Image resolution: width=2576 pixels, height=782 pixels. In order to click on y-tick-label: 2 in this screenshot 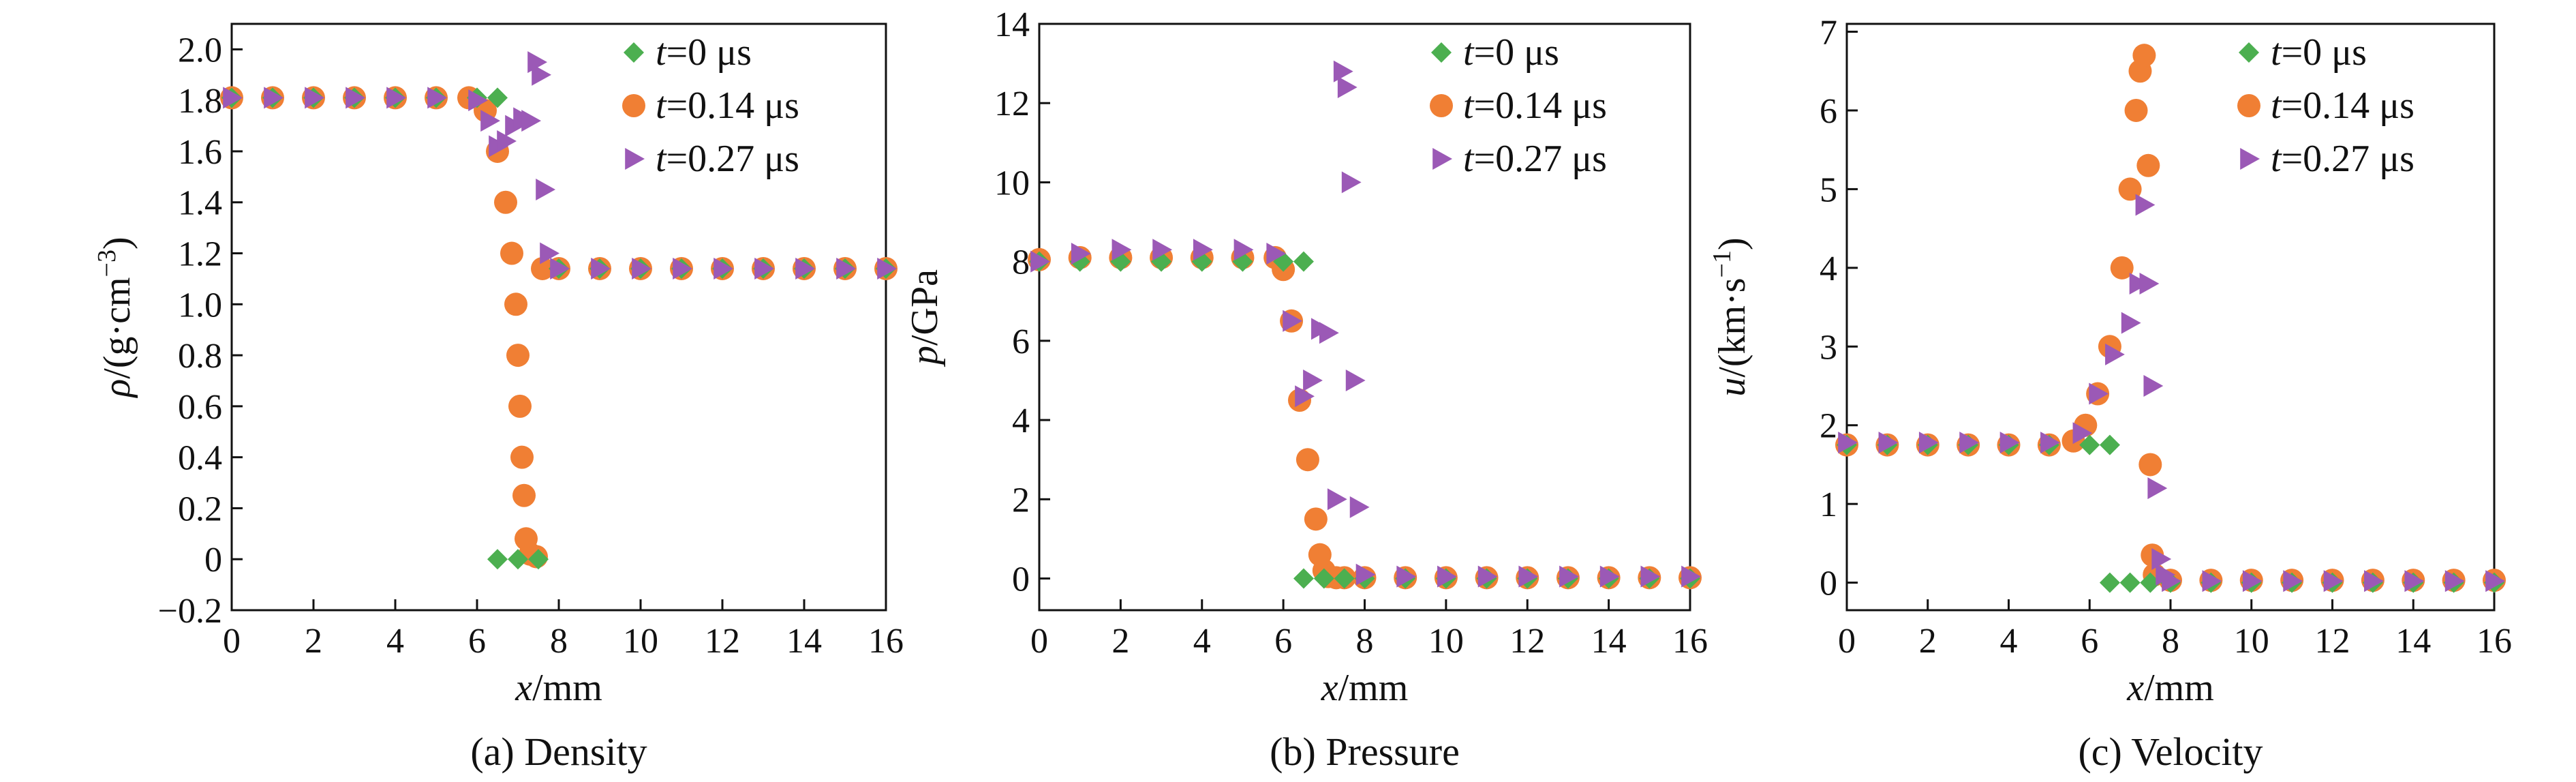, I will do `click(1828, 427)`.